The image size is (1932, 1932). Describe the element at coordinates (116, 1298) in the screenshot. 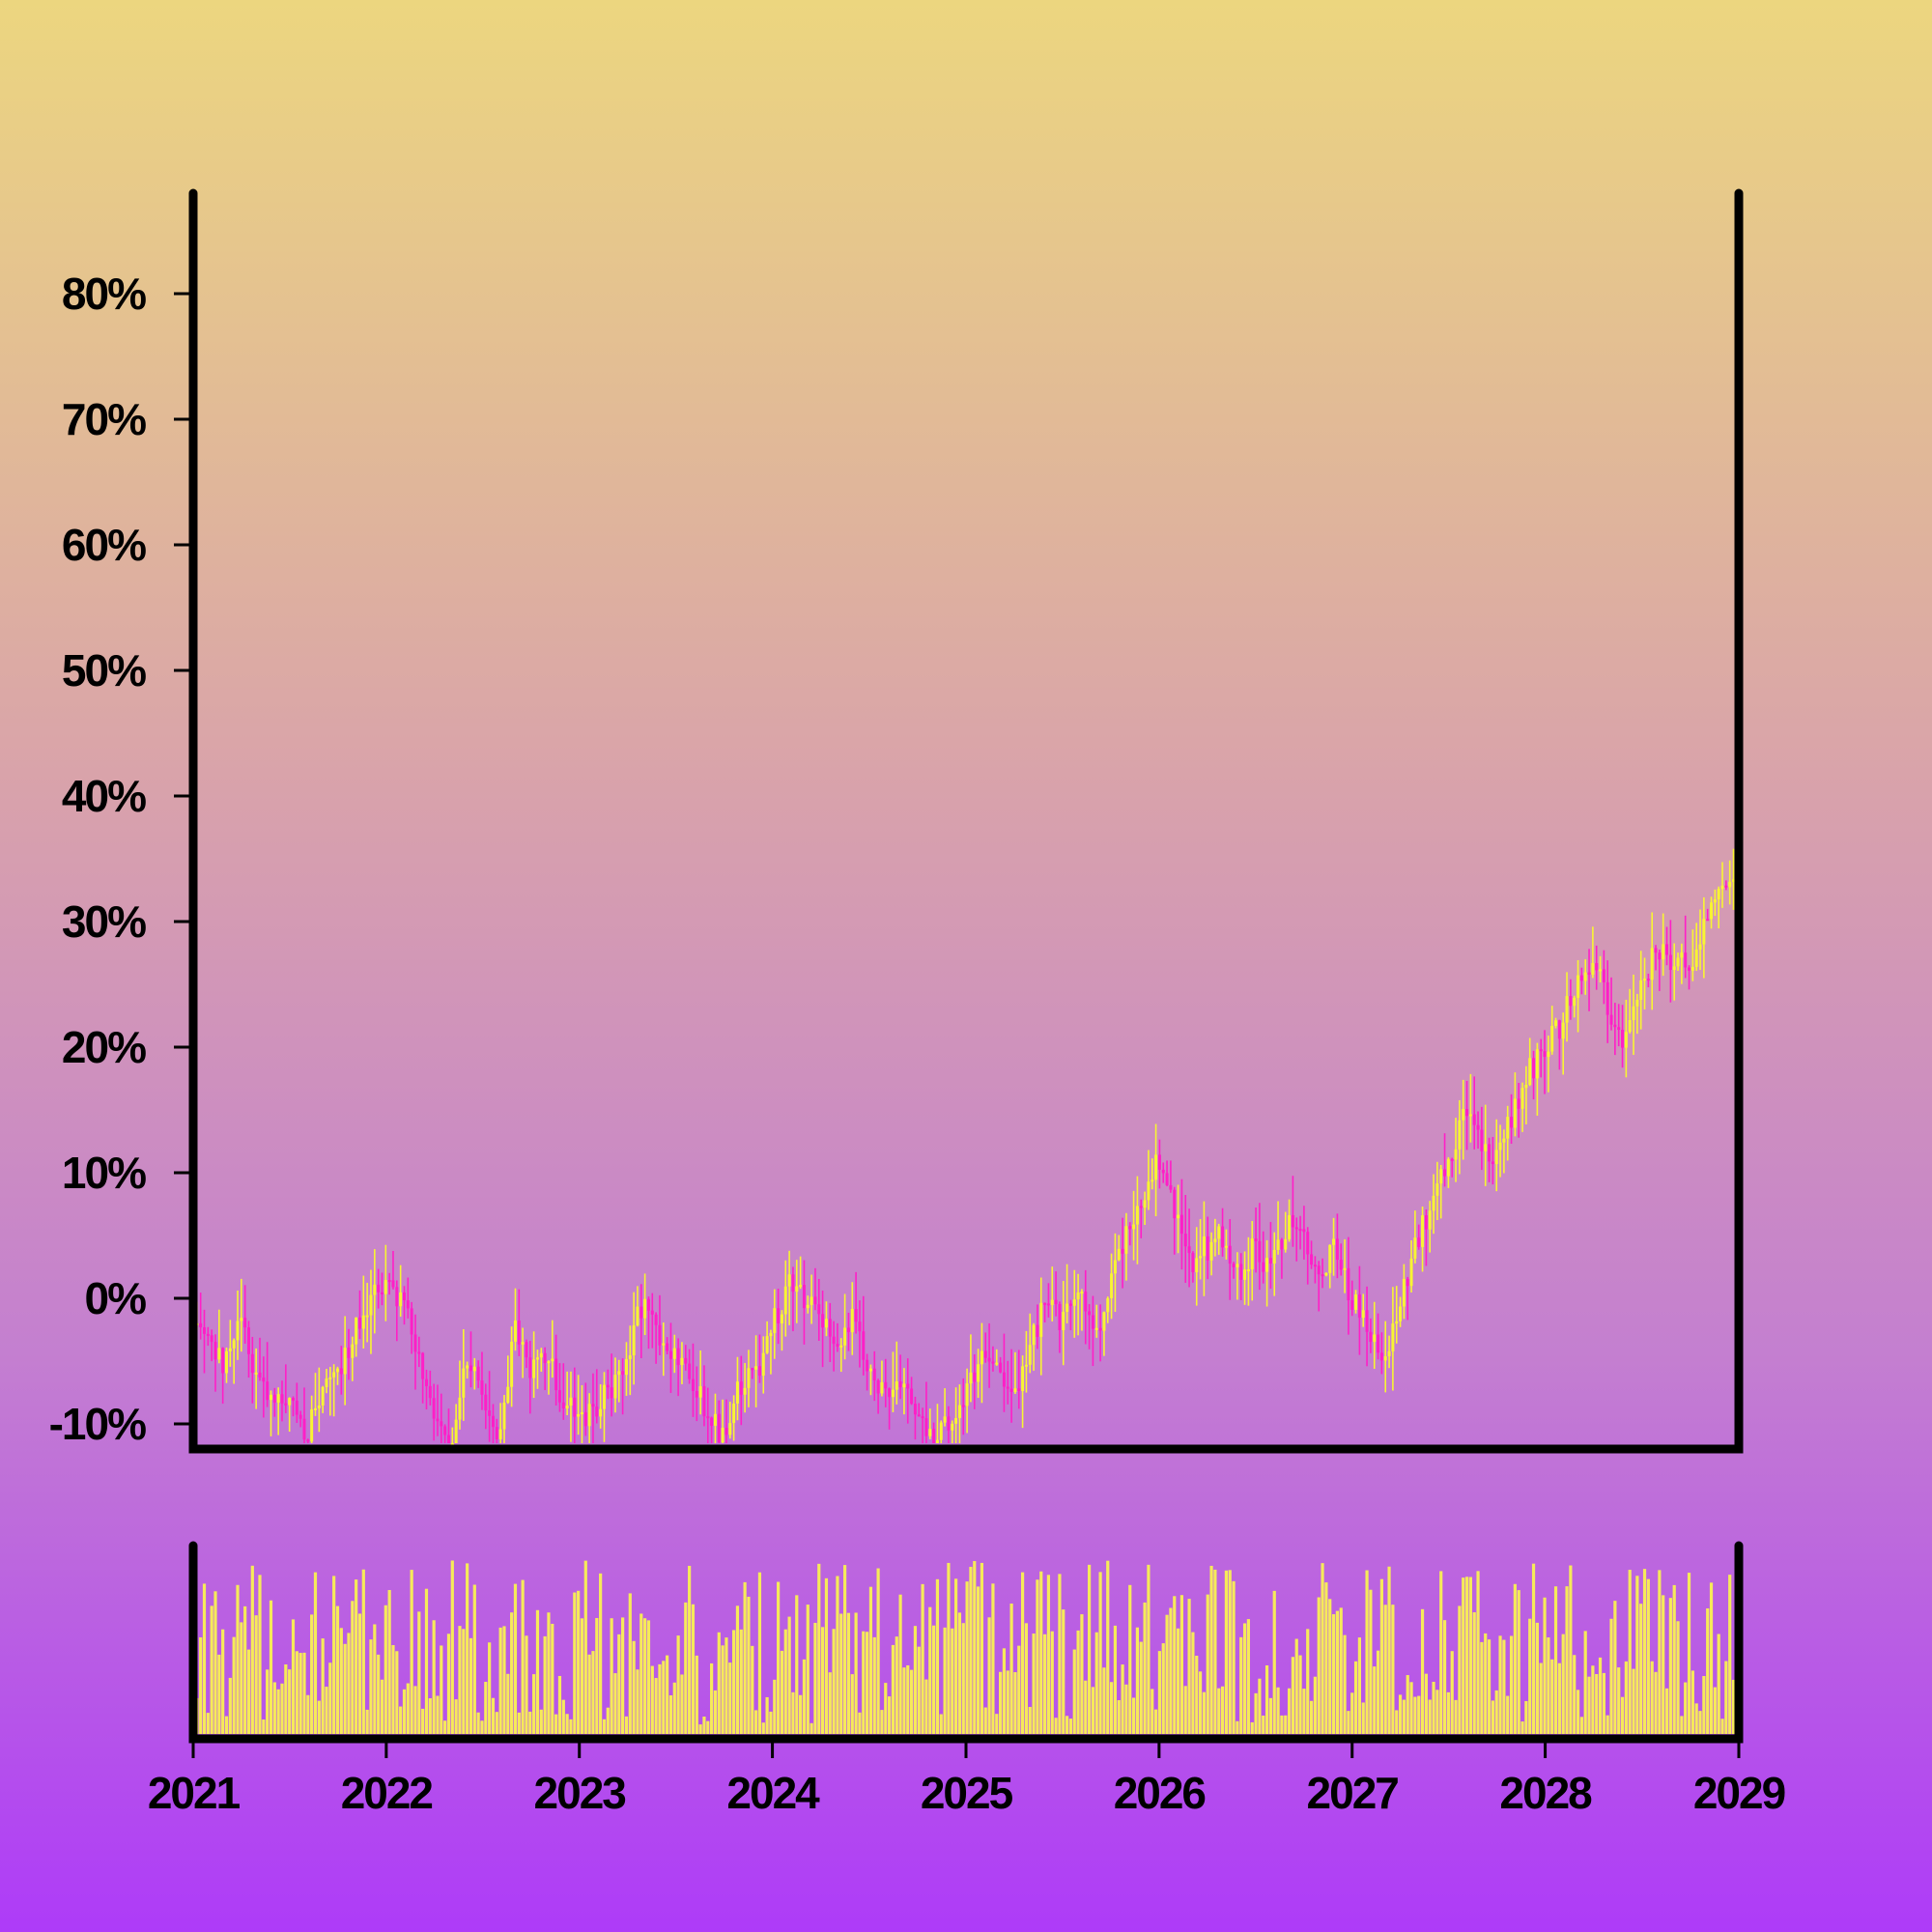

I see `y-tick-label: 0%` at that location.